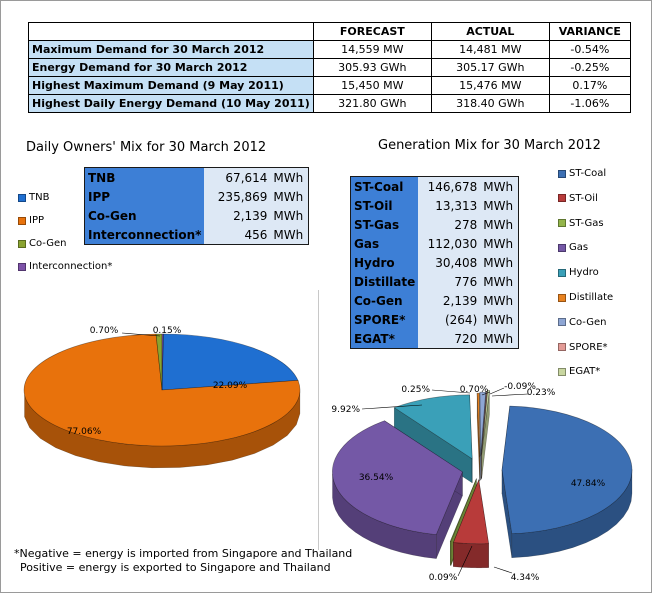 This screenshot has width=652, height=593. Describe the element at coordinates (434, 300) in the screenshot. I see `table-row: Co-Gen 2,139 MWh` at that location.